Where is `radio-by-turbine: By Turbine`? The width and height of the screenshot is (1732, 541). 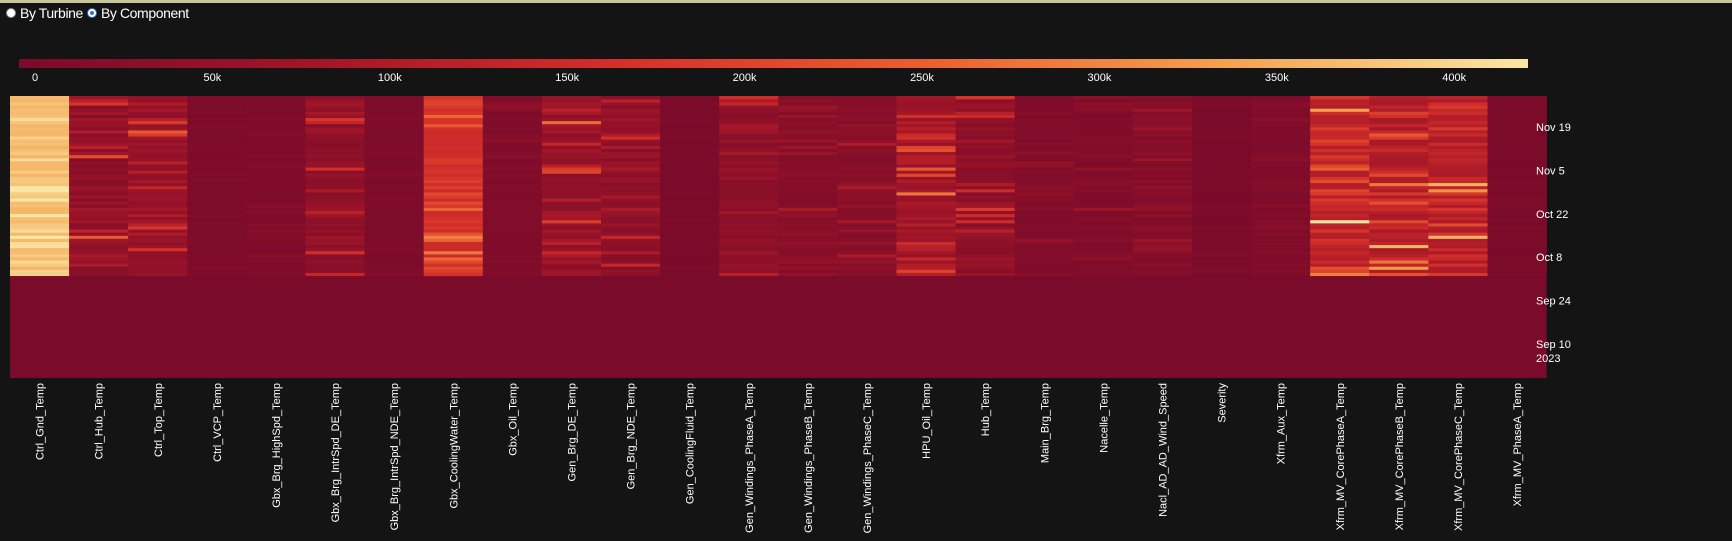 radio-by-turbine: By Turbine is located at coordinates (44, 13).